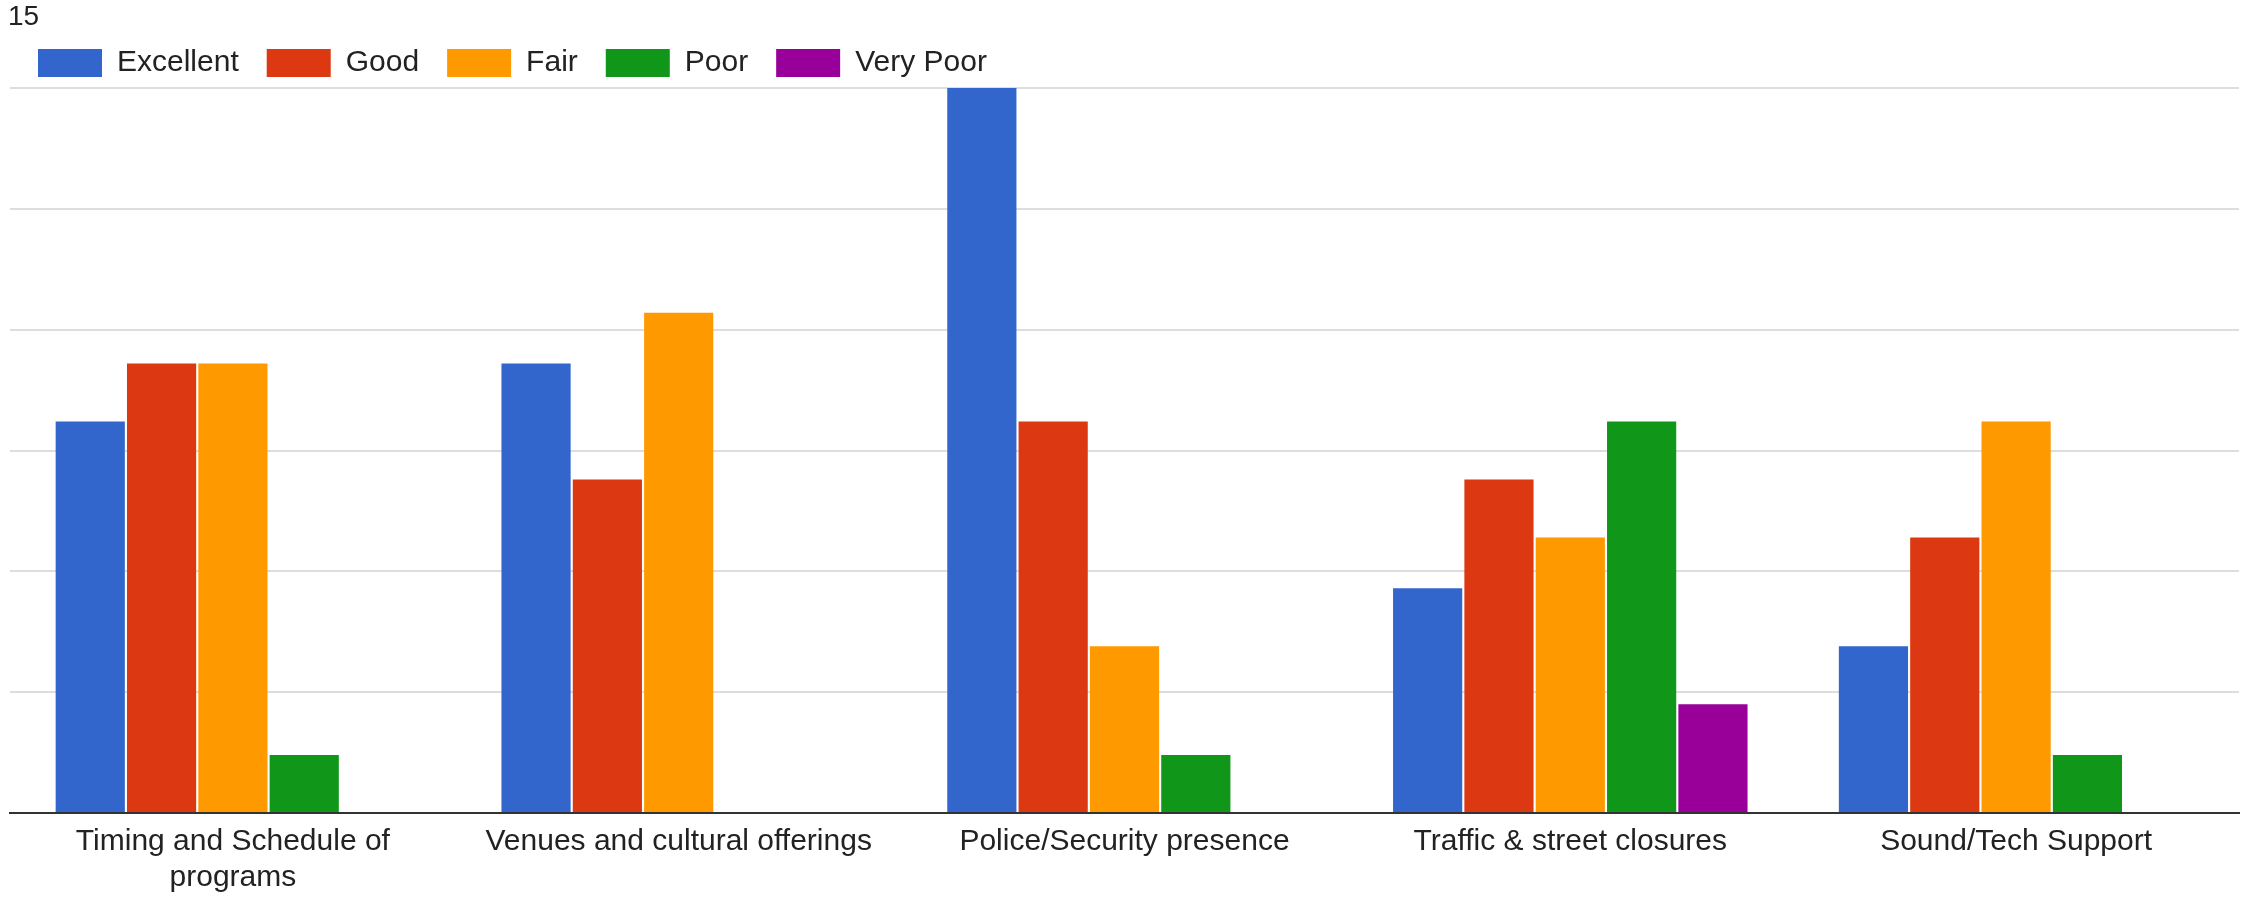 The image size is (2249, 899). Describe the element at coordinates (921, 61) in the screenshot. I see `legend-label: Very Poor` at that location.